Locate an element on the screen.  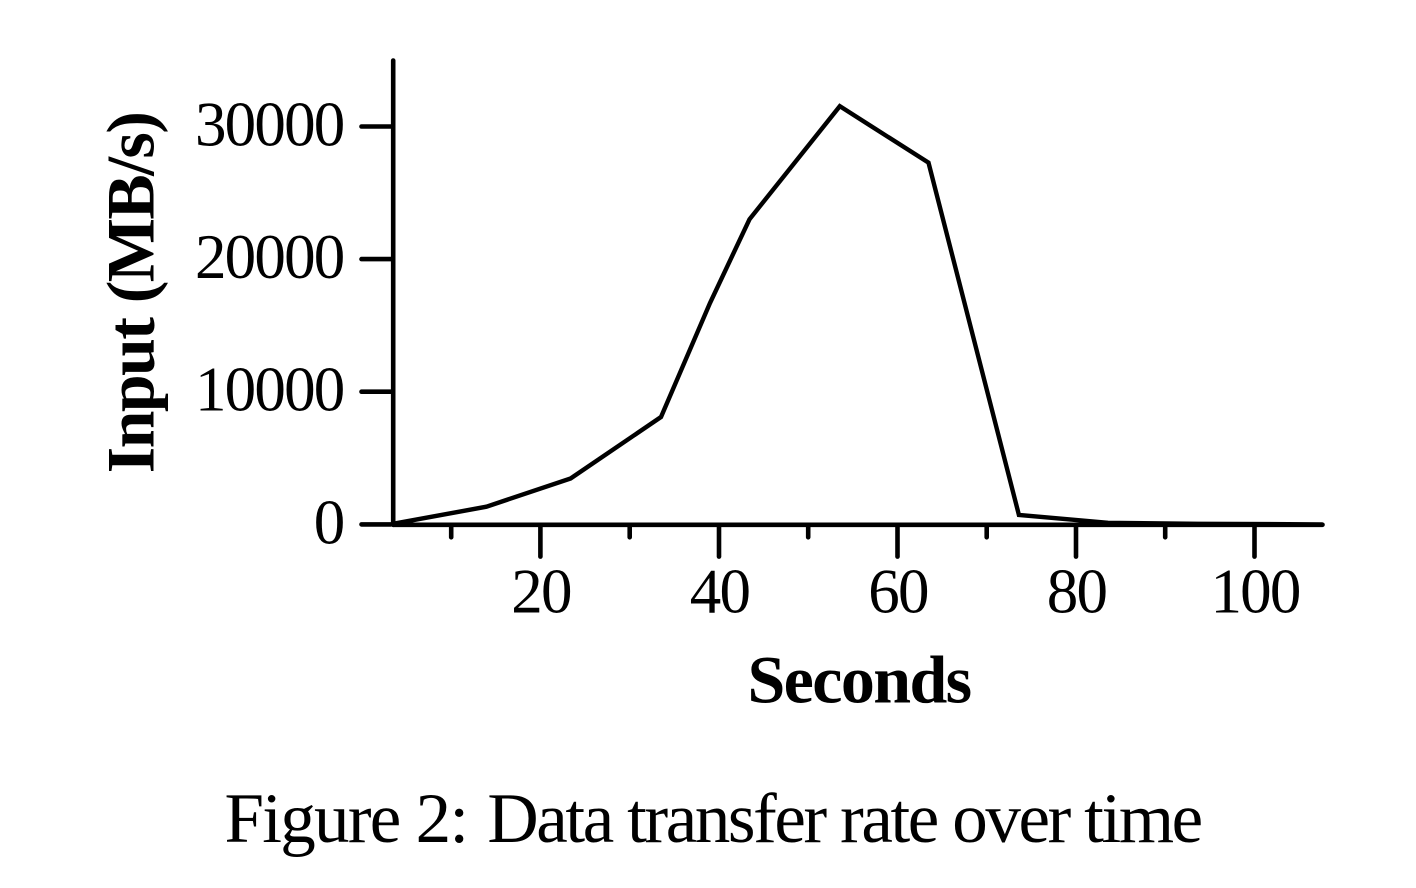
svg-text: 20 is located at coordinates (541, 592).